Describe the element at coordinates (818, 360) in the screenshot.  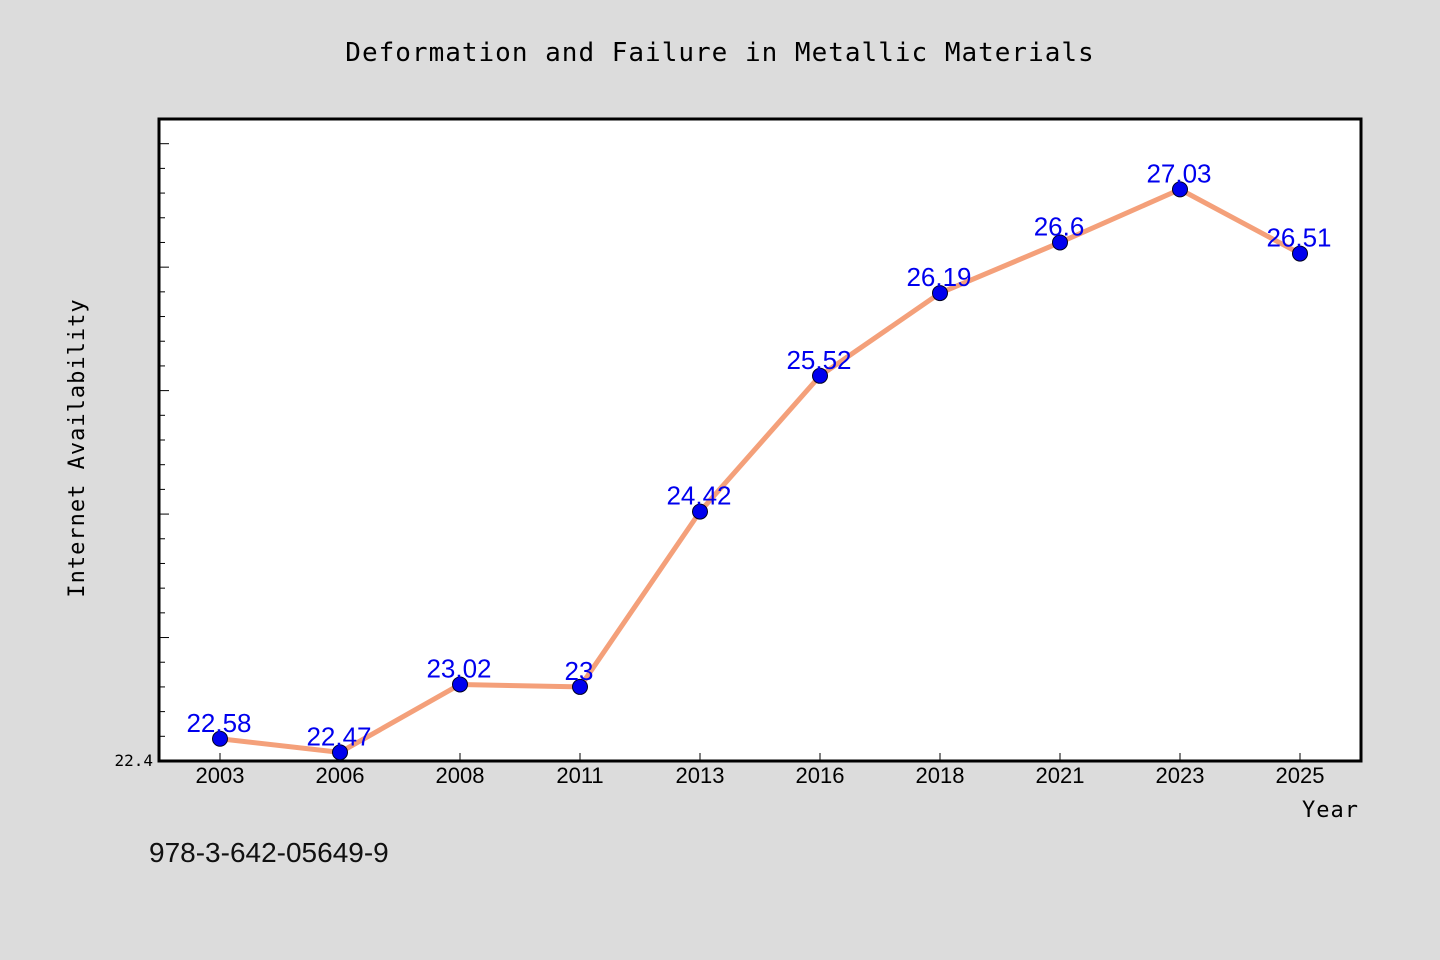
I see `data-label: 25.52` at that location.